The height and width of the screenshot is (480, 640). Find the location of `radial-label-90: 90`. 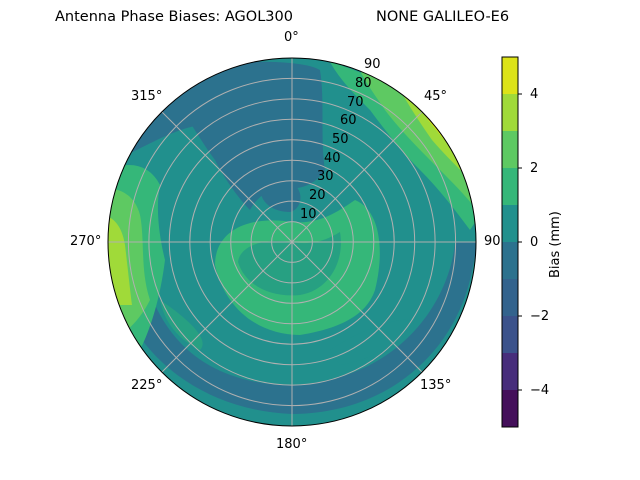

radial-label-90: 90 is located at coordinates (372, 64).